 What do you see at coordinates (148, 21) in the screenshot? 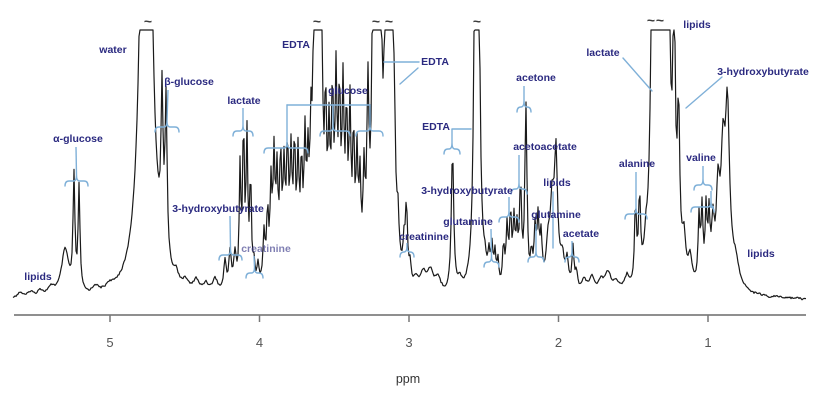
I see `truncation-tilde-0: ~` at bounding box center [148, 21].